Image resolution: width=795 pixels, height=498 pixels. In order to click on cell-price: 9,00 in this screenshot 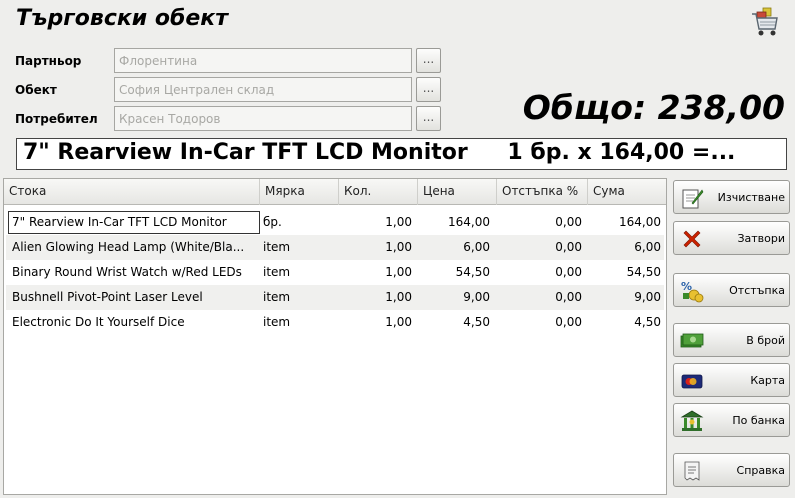, I will do `click(476, 297)`.